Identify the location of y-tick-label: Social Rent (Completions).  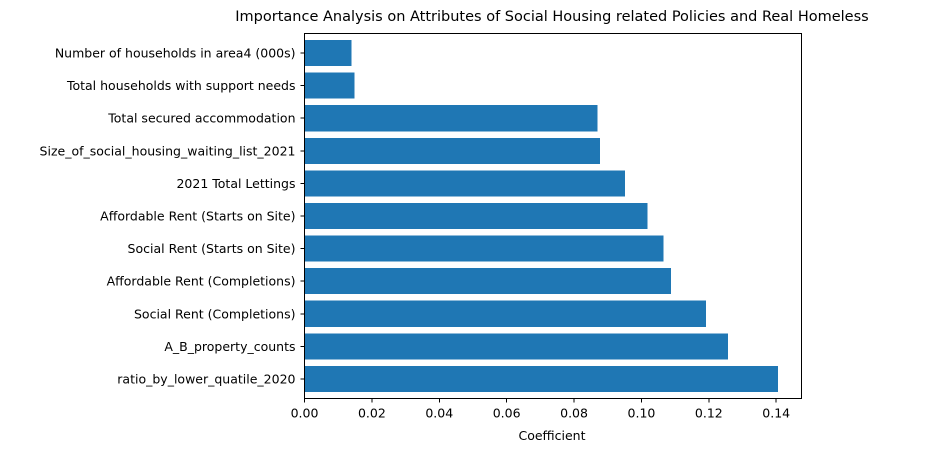
(215, 313).